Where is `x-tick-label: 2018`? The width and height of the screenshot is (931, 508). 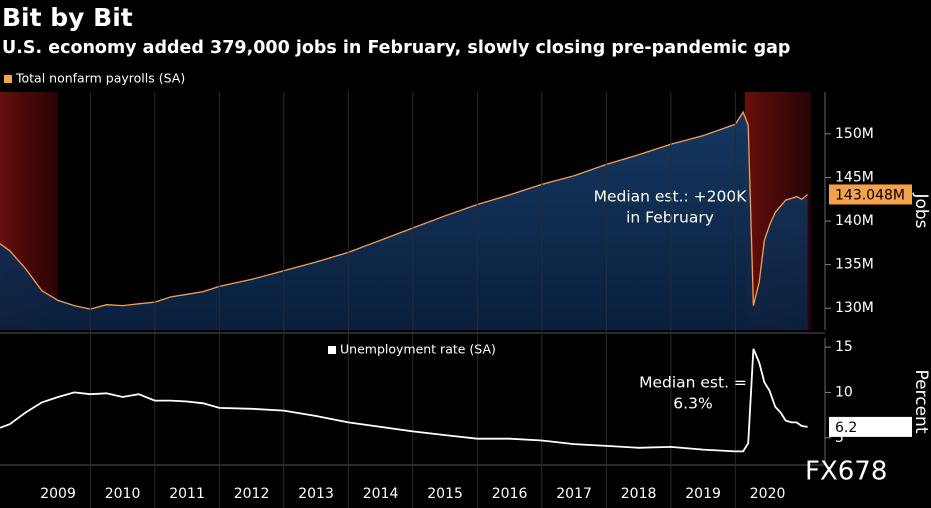 x-tick-label: 2018 is located at coordinates (639, 494).